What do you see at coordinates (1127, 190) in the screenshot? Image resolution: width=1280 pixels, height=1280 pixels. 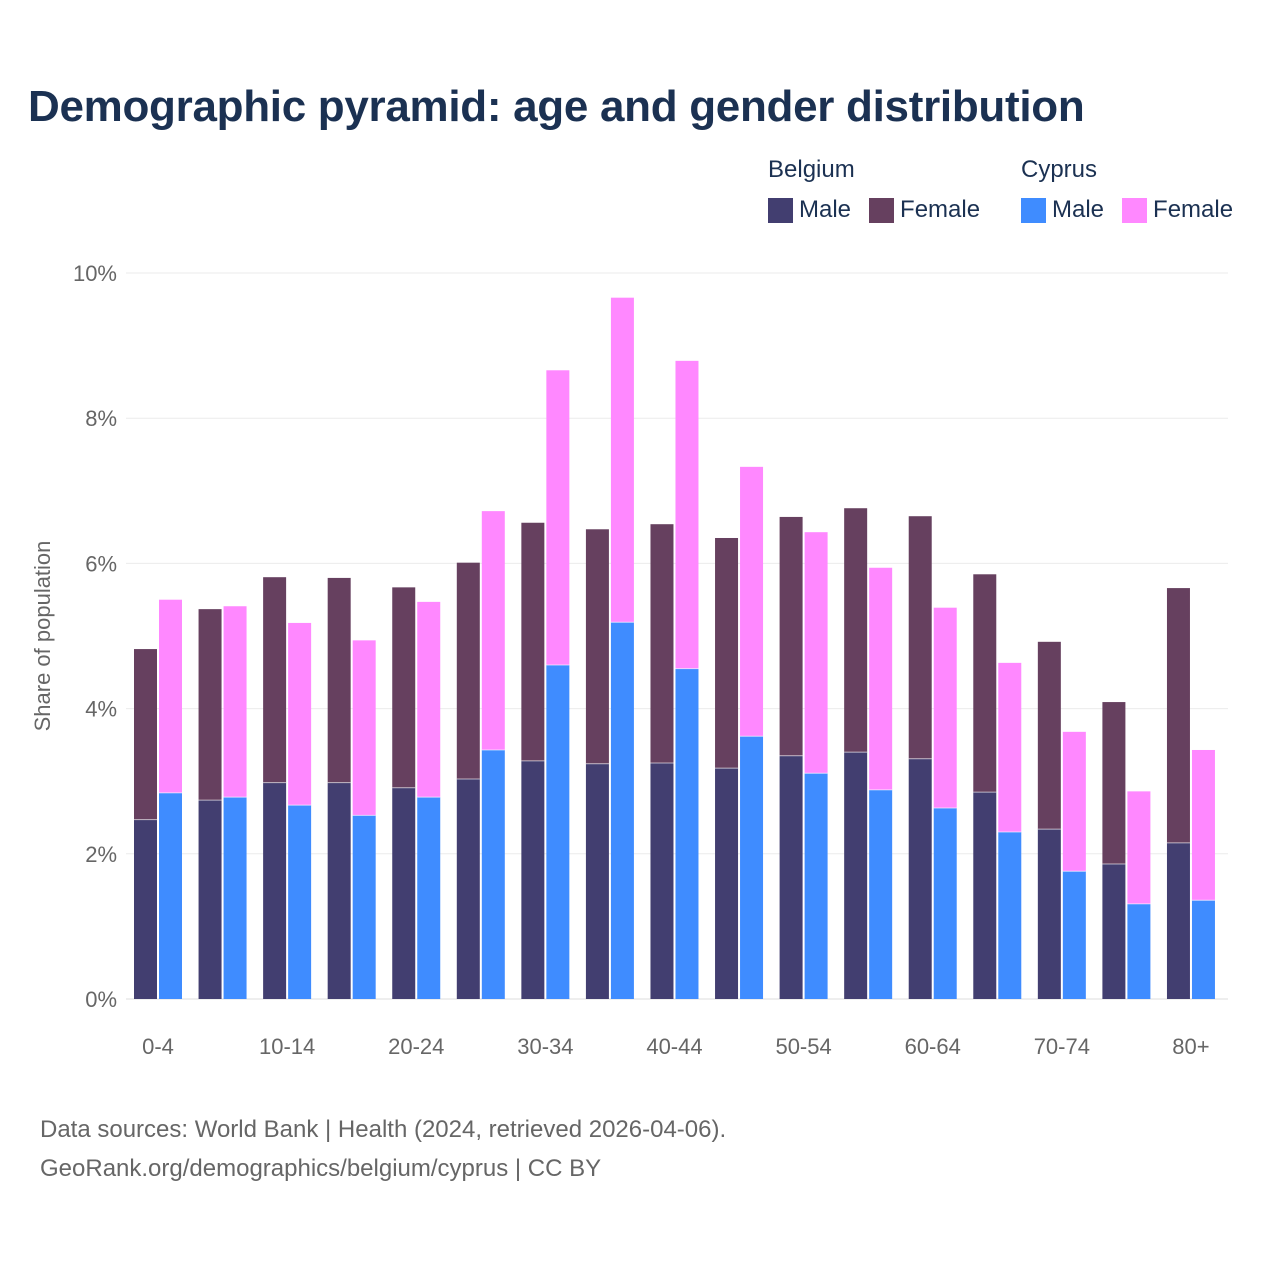 I see `legend-cyprus: Cyprus Male Female` at bounding box center [1127, 190].